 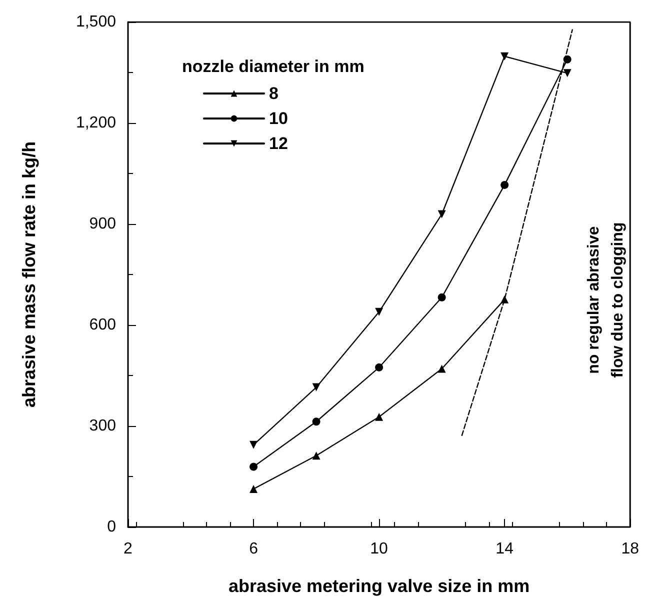 What do you see at coordinates (96, 123) in the screenshot?
I see `y-tick-label: 1,200` at bounding box center [96, 123].